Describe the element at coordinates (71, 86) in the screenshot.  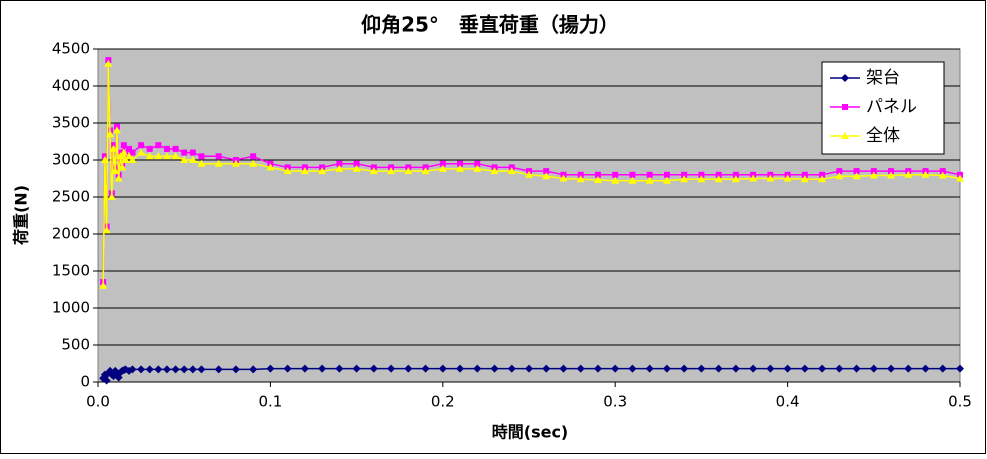
I see `y-tick-label: 4000` at that location.